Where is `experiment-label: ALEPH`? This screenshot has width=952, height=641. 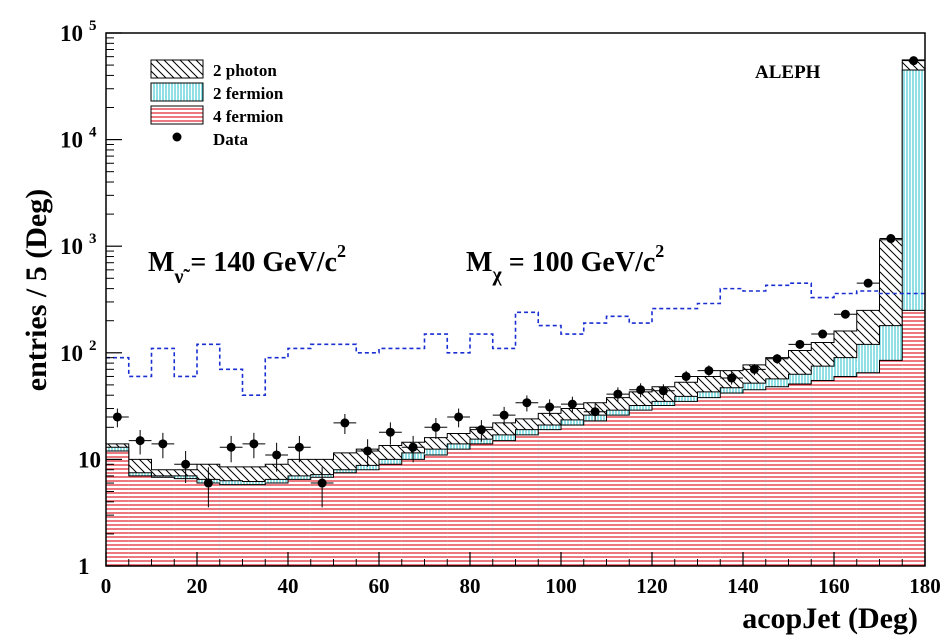
experiment-label: ALEPH is located at coordinates (788, 72).